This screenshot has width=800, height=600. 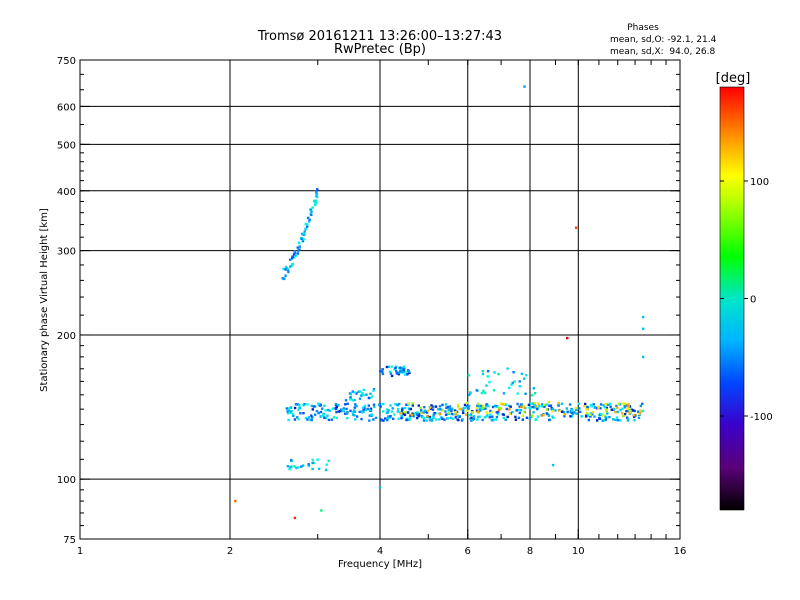 What do you see at coordinates (761, 417) in the screenshot?
I see `colorbar-tick-label: -100` at bounding box center [761, 417].